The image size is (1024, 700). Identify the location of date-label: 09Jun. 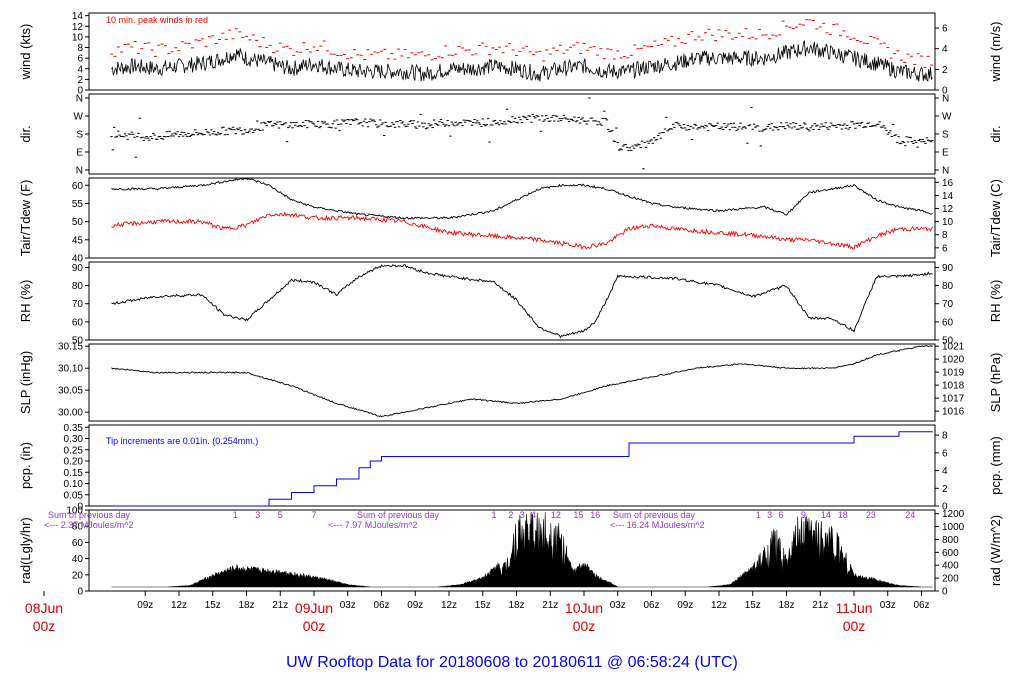
(314, 608).